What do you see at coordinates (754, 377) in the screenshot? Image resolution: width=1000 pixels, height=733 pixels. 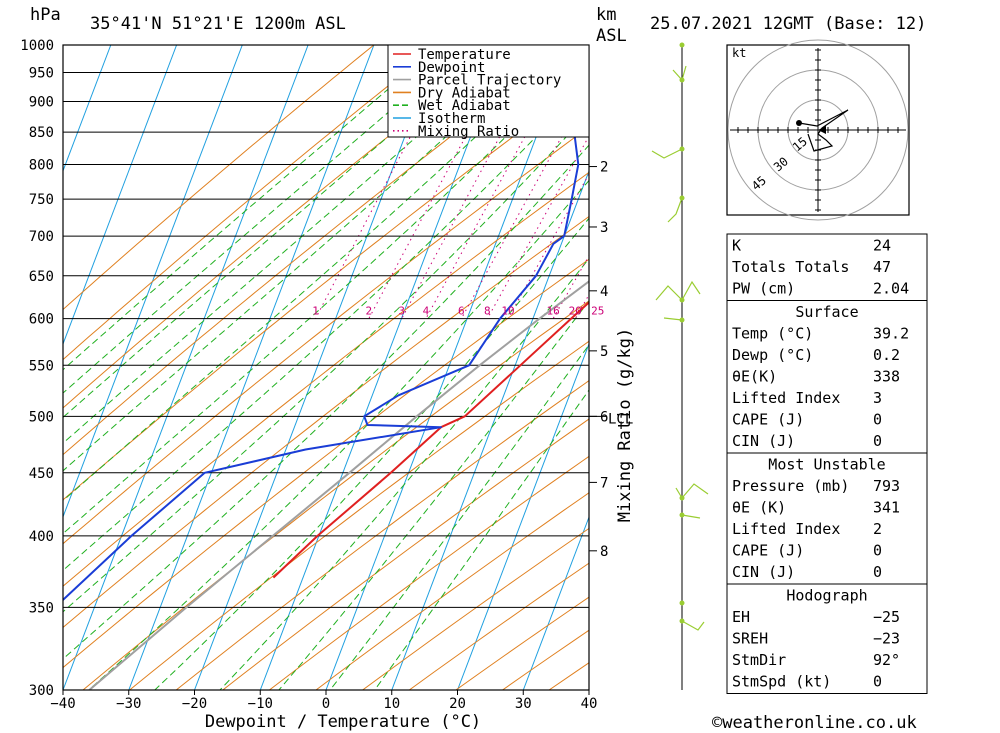 I see `table-row-label: θE(K)` at bounding box center [754, 377].